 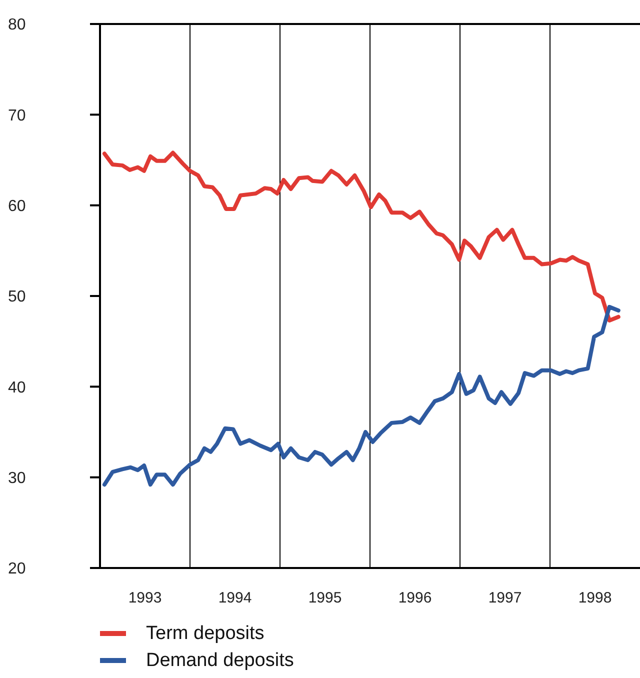 What do you see at coordinates (205, 633) in the screenshot?
I see `legend-label: Term deposits` at bounding box center [205, 633].